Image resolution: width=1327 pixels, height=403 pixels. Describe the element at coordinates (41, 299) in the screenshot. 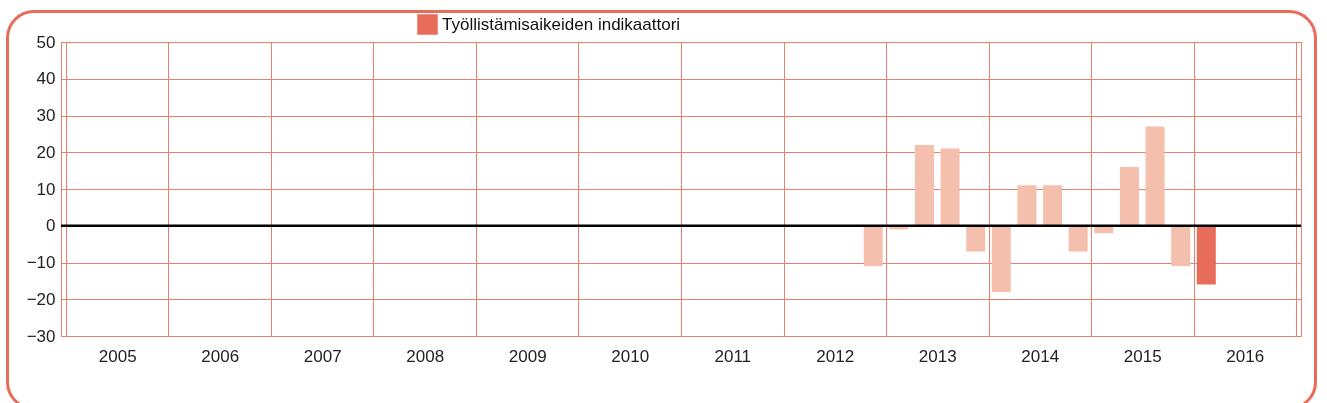

I see `y-tick-label: −20` at that location.